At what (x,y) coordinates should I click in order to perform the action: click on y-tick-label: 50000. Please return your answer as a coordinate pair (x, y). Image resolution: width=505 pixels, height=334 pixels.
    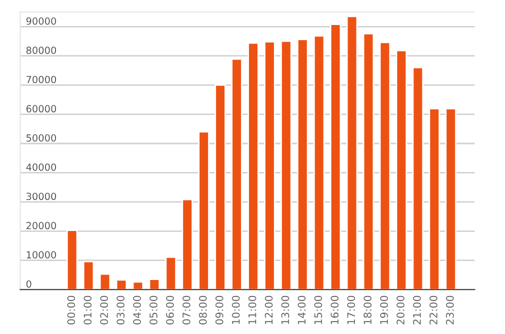
    Looking at the image, I should click on (41, 138).